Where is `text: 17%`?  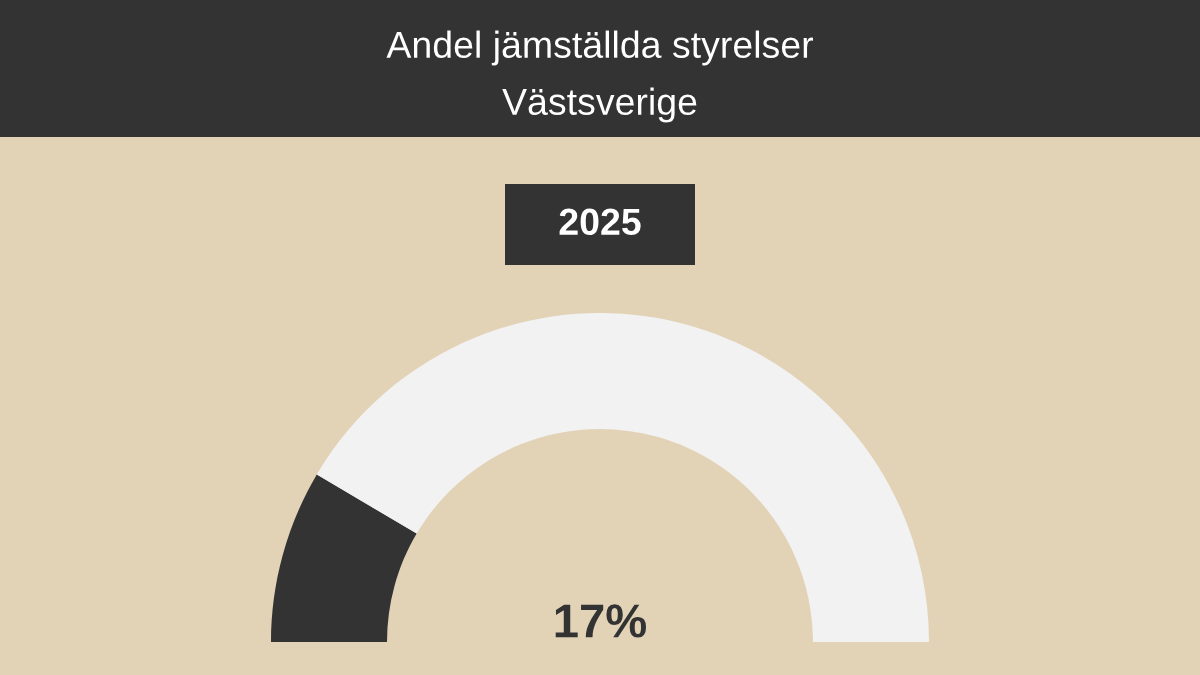
text: 17% is located at coordinates (601, 621).